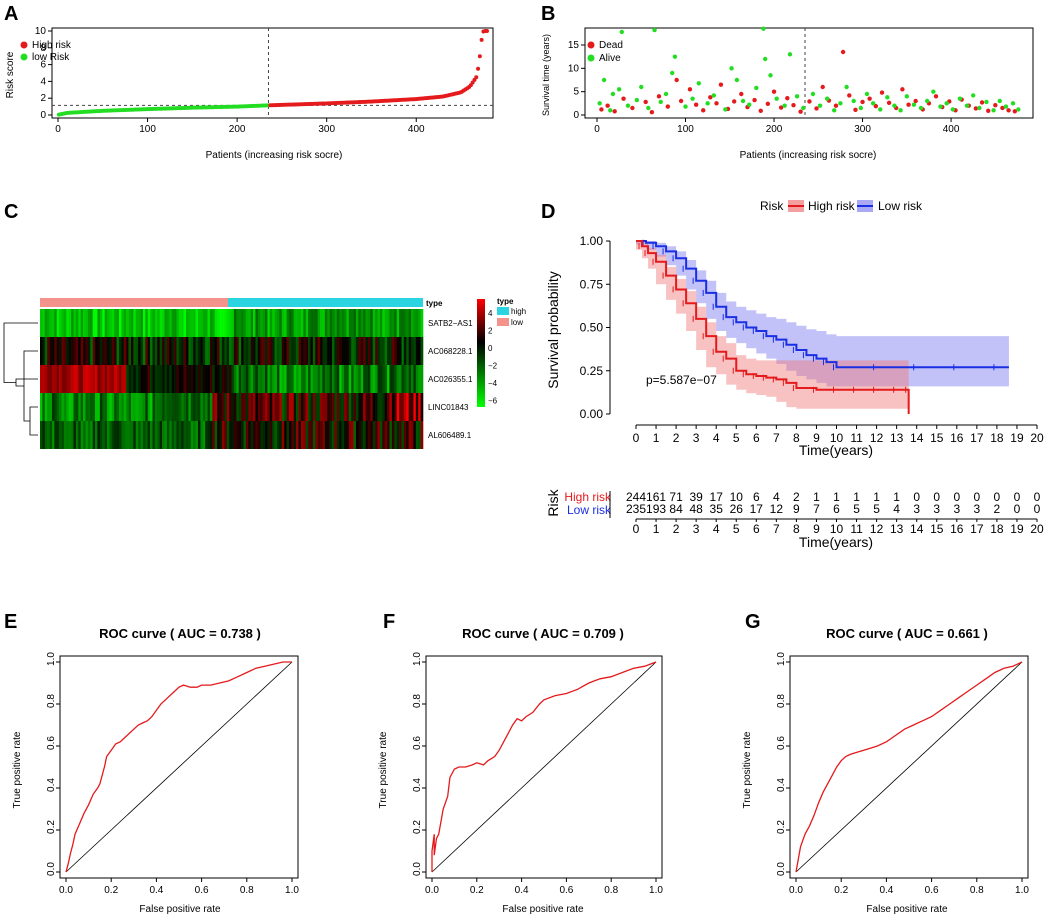 Image resolution: width=1059 pixels, height=924 pixels. Describe the element at coordinates (876, 497) in the screenshot. I see `risk-table-cell: 1` at that location.